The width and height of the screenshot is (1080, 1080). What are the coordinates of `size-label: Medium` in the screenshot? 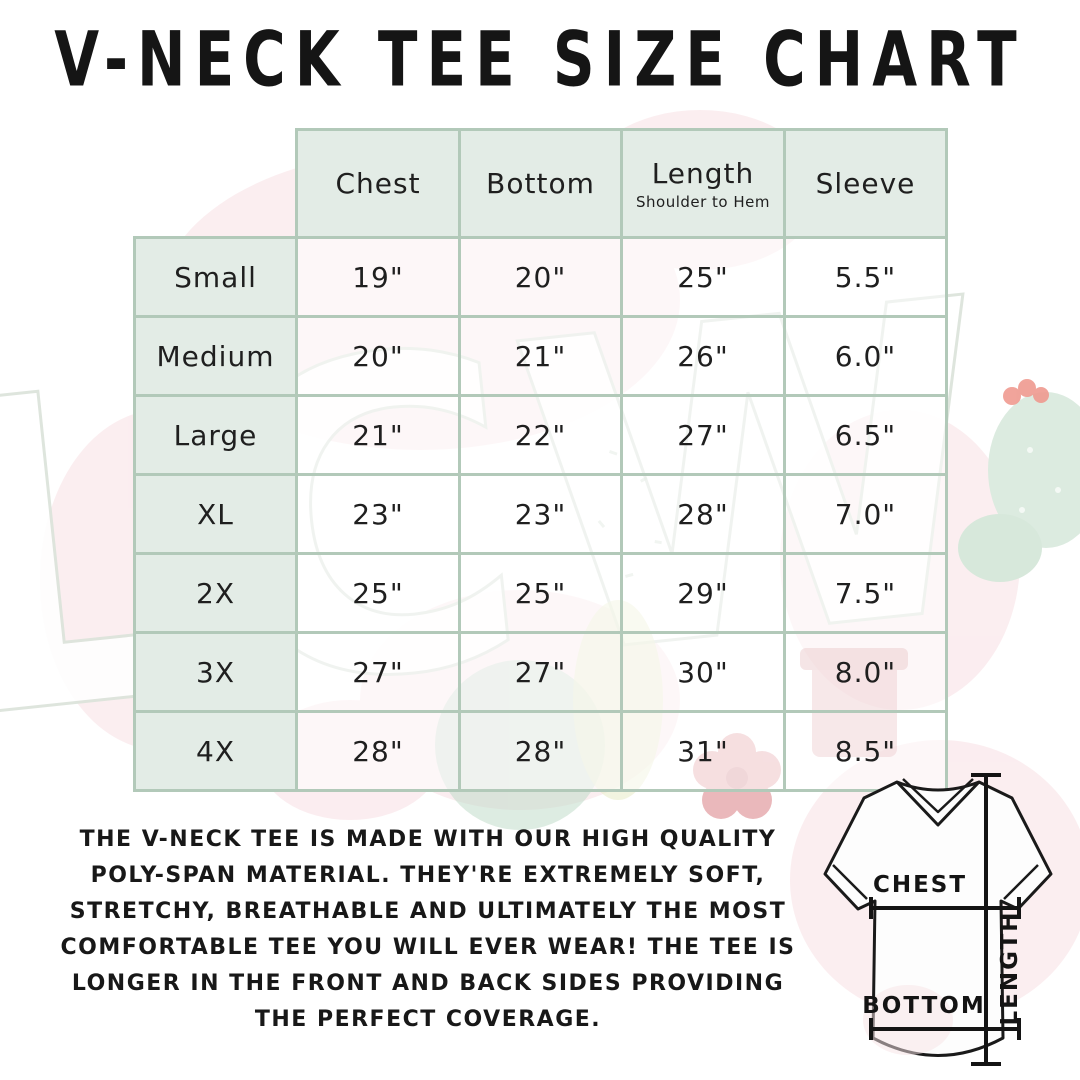 It's located at (215, 356).